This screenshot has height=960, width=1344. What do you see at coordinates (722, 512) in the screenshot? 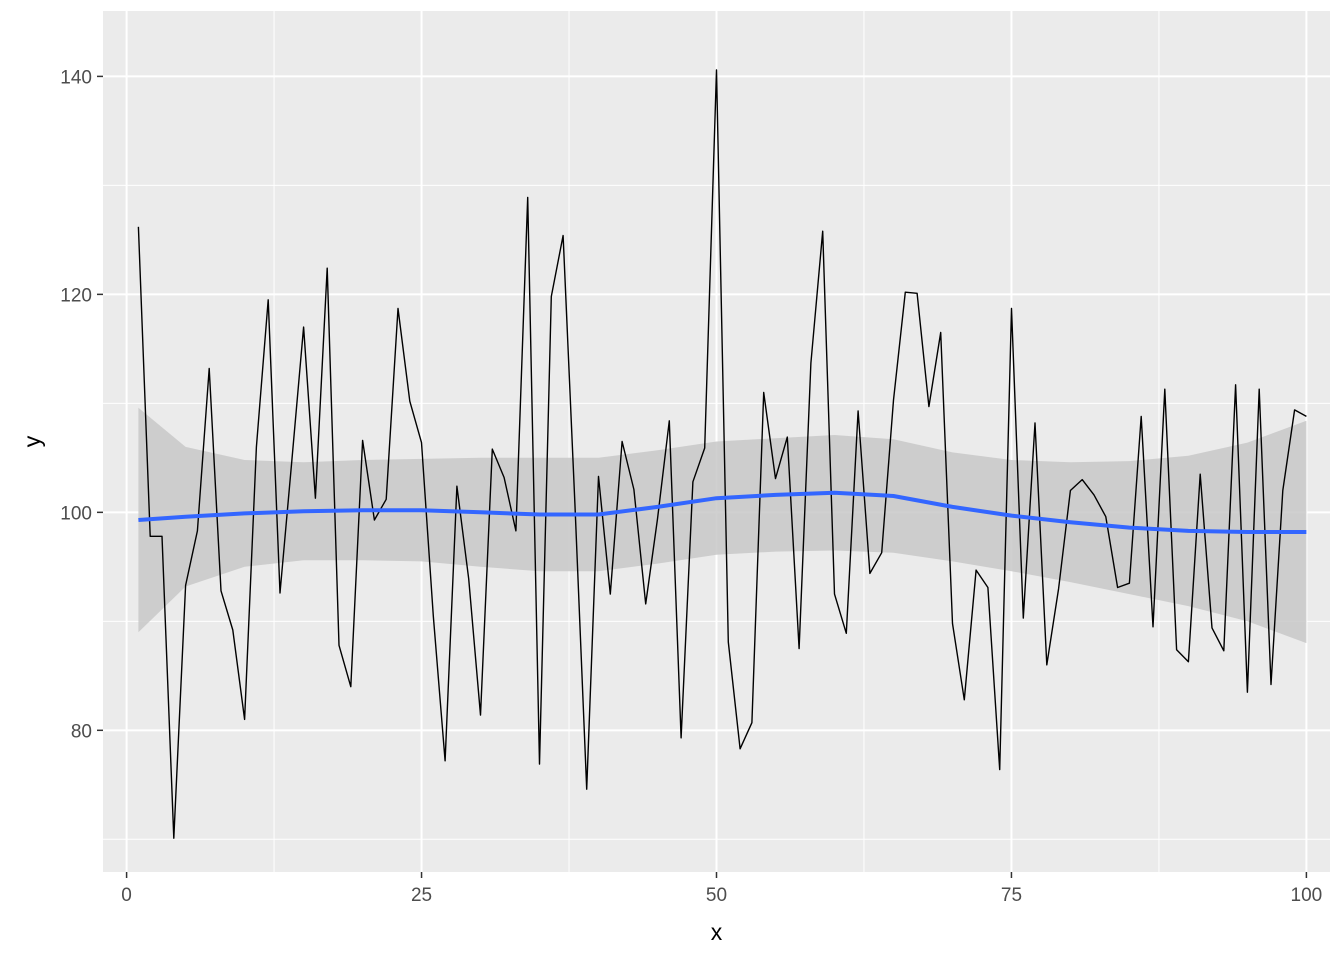
I see `smooth-line` at bounding box center [722, 512].